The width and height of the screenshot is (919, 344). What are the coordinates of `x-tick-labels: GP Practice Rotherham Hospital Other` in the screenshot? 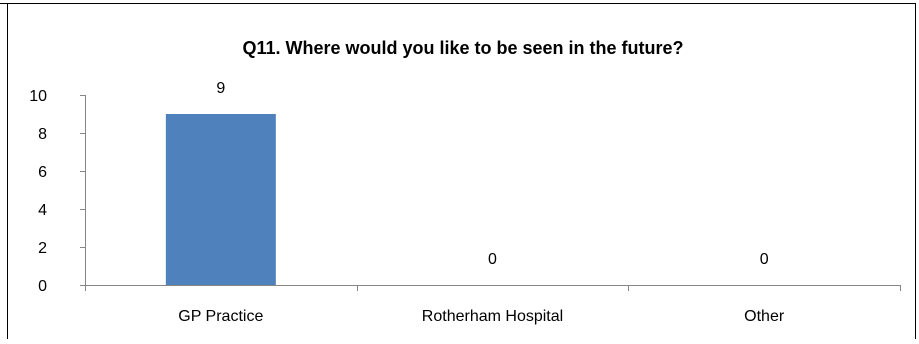 It's located at (481, 316).